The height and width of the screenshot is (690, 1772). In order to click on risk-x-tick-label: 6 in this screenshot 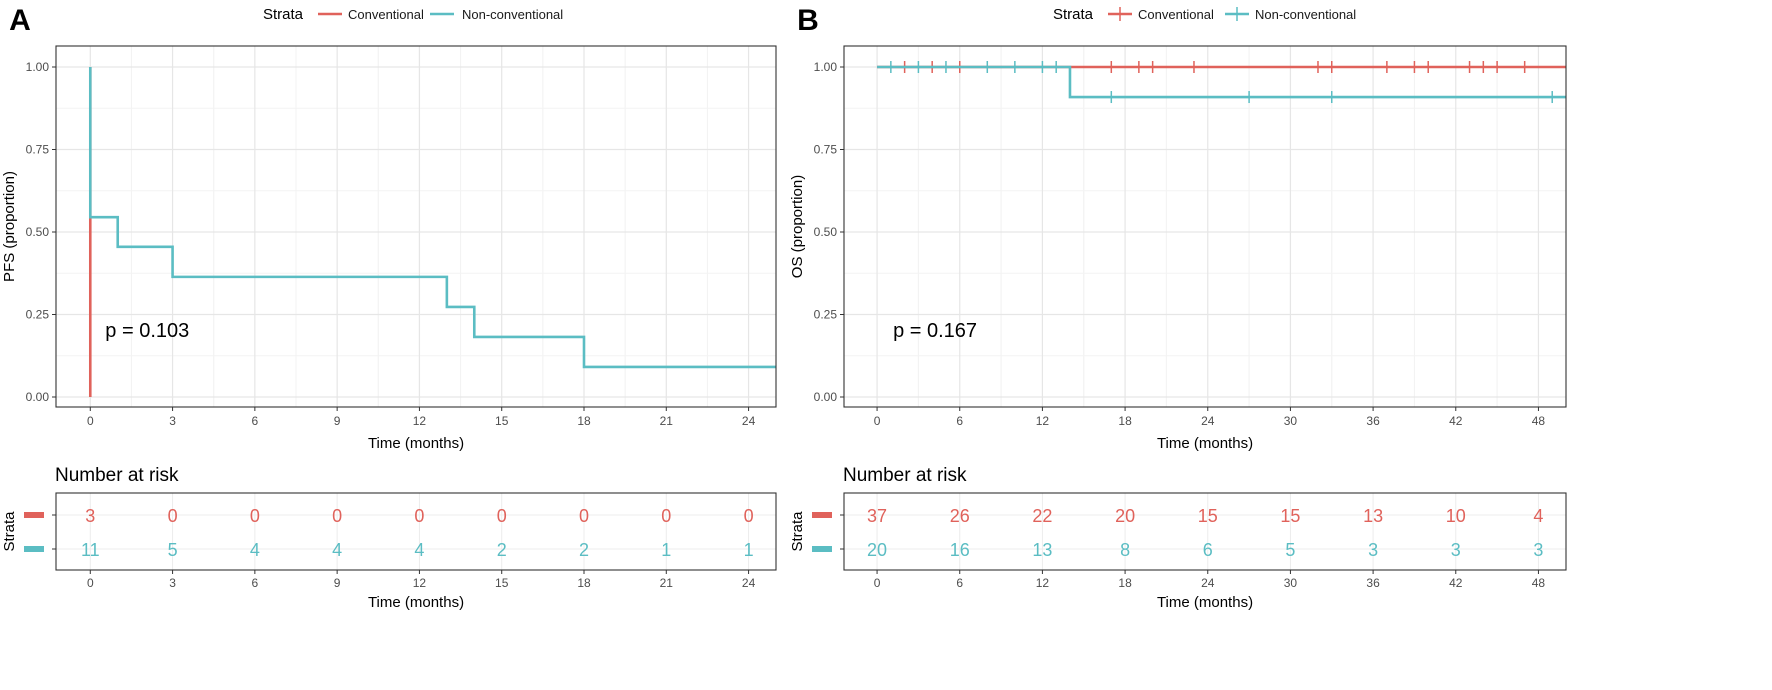, I will do `click(255, 583)`.